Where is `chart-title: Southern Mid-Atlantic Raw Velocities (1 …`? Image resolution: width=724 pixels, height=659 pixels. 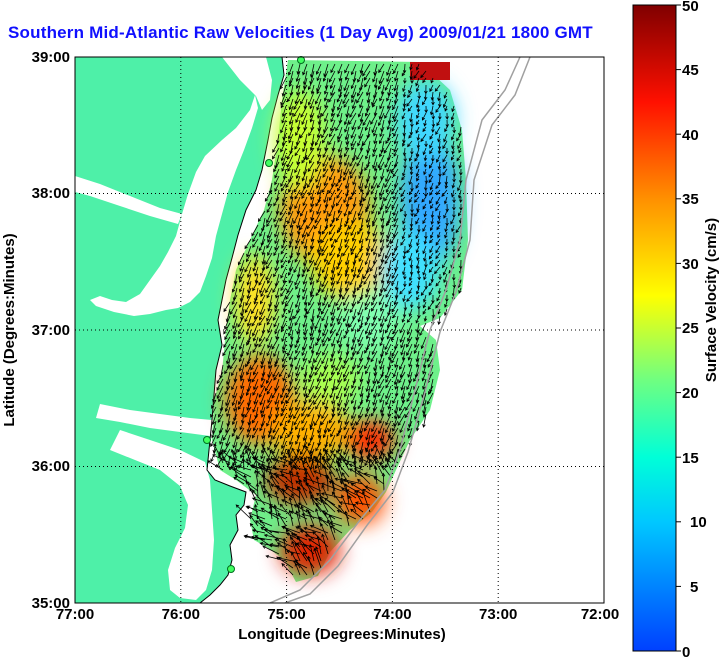 chart-title: Southern Mid-Atlantic Raw Velocities (1 … is located at coordinates (300, 32).